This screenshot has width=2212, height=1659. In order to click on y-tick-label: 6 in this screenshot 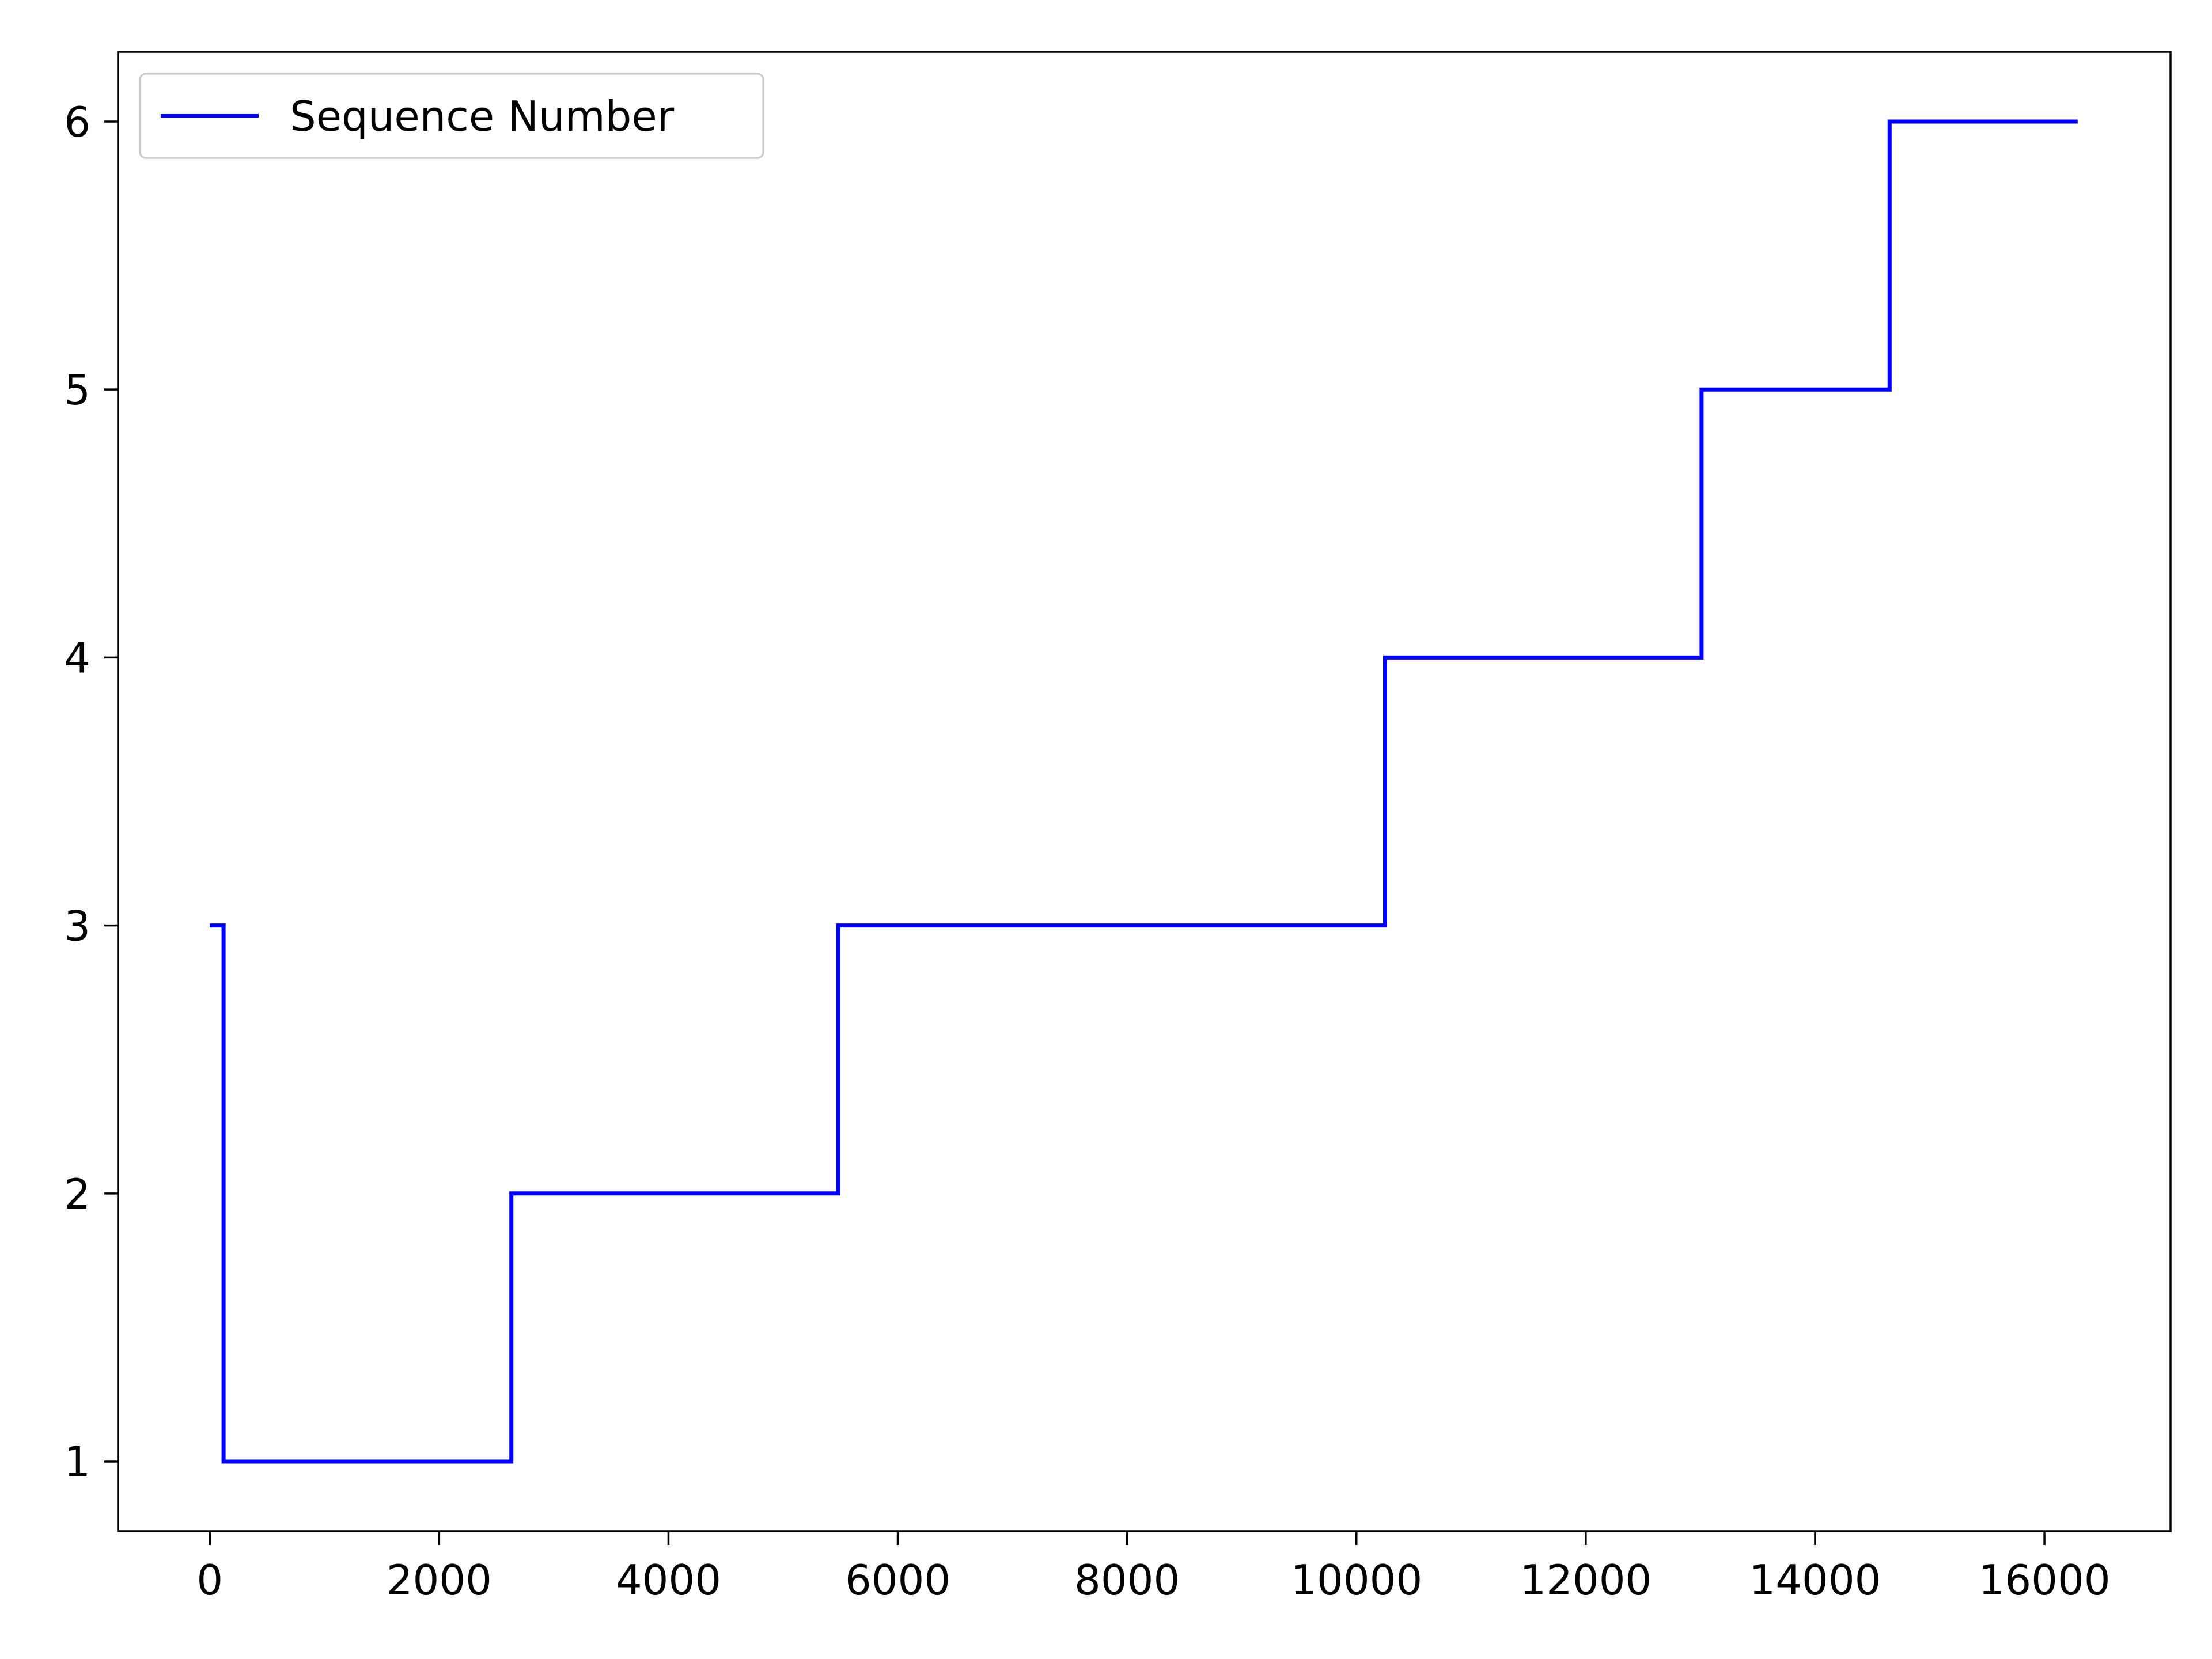, I will do `click(77, 122)`.